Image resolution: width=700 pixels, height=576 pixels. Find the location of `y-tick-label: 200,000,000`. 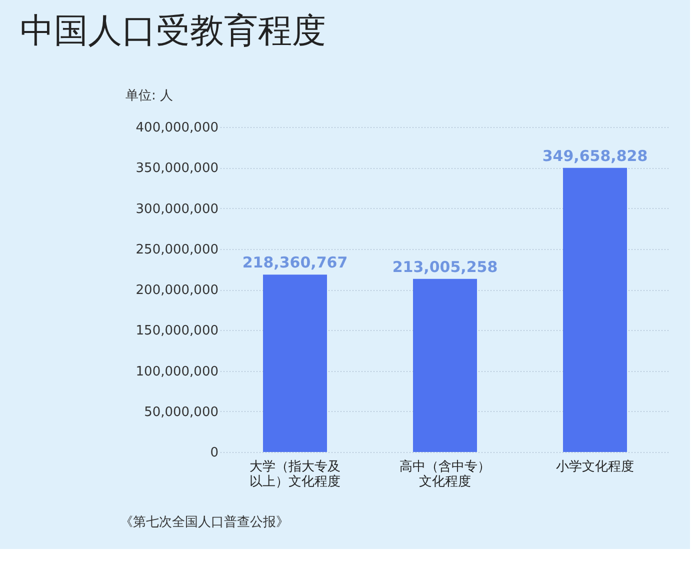

y-tick-label: 200,000,000 is located at coordinates (177, 290).